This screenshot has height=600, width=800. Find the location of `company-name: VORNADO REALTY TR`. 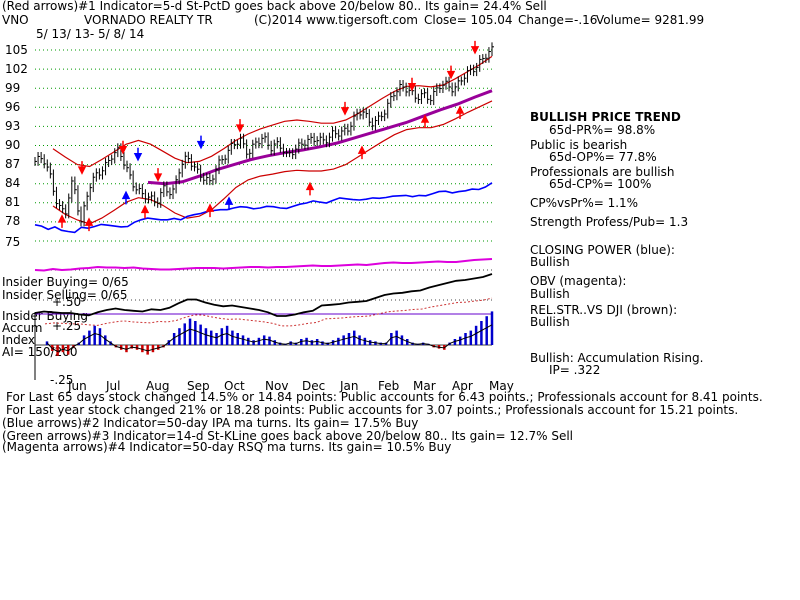

company-name: VORNADO REALTY TR is located at coordinates (148, 20).